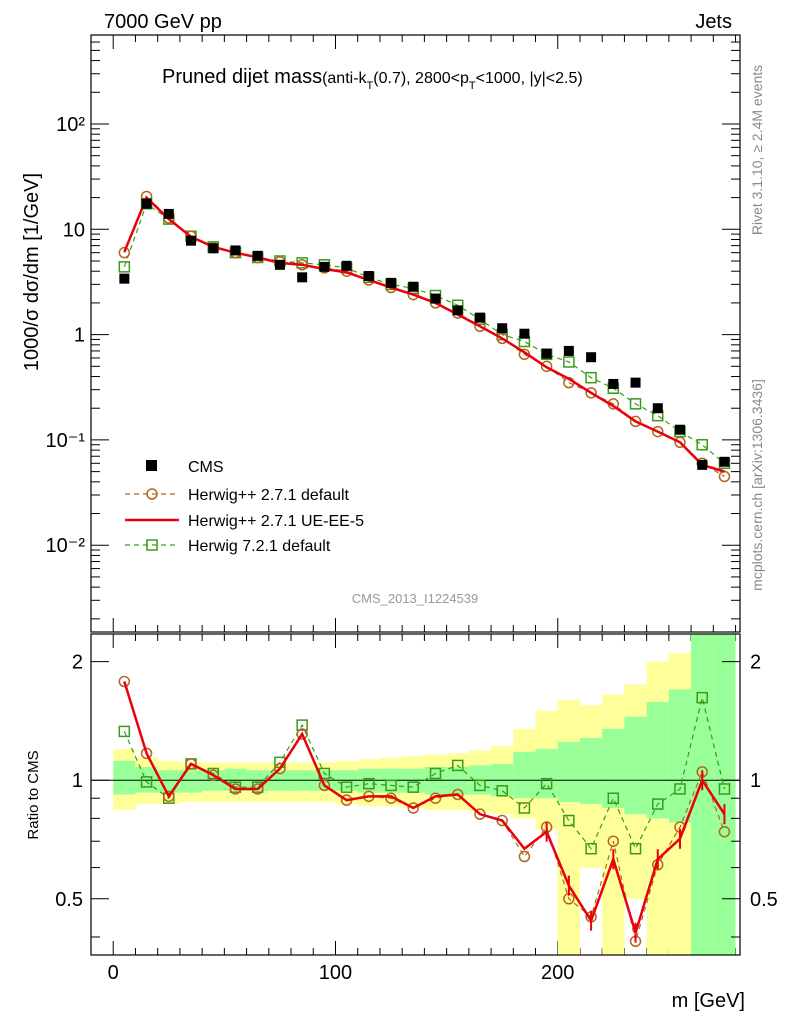 The image size is (786, 1024). I want to click on chart-title-sub-index: T, so click(370, 86).